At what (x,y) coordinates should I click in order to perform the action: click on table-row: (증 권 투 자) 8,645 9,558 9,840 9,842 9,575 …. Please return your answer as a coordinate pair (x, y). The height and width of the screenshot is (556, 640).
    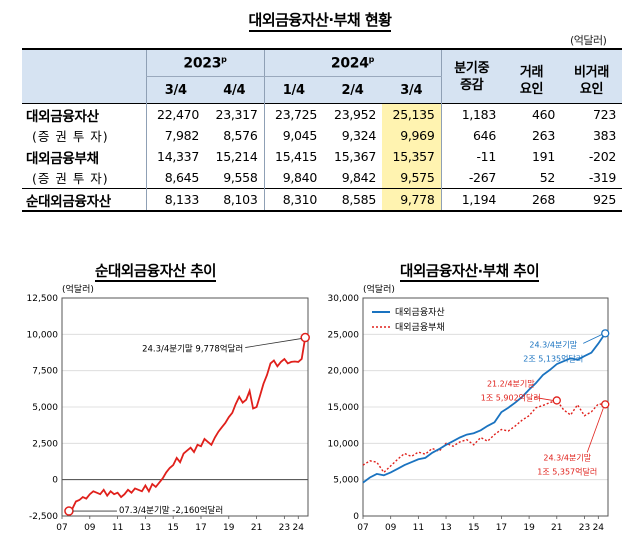
    Looking at the image, I should click on (322, 178).